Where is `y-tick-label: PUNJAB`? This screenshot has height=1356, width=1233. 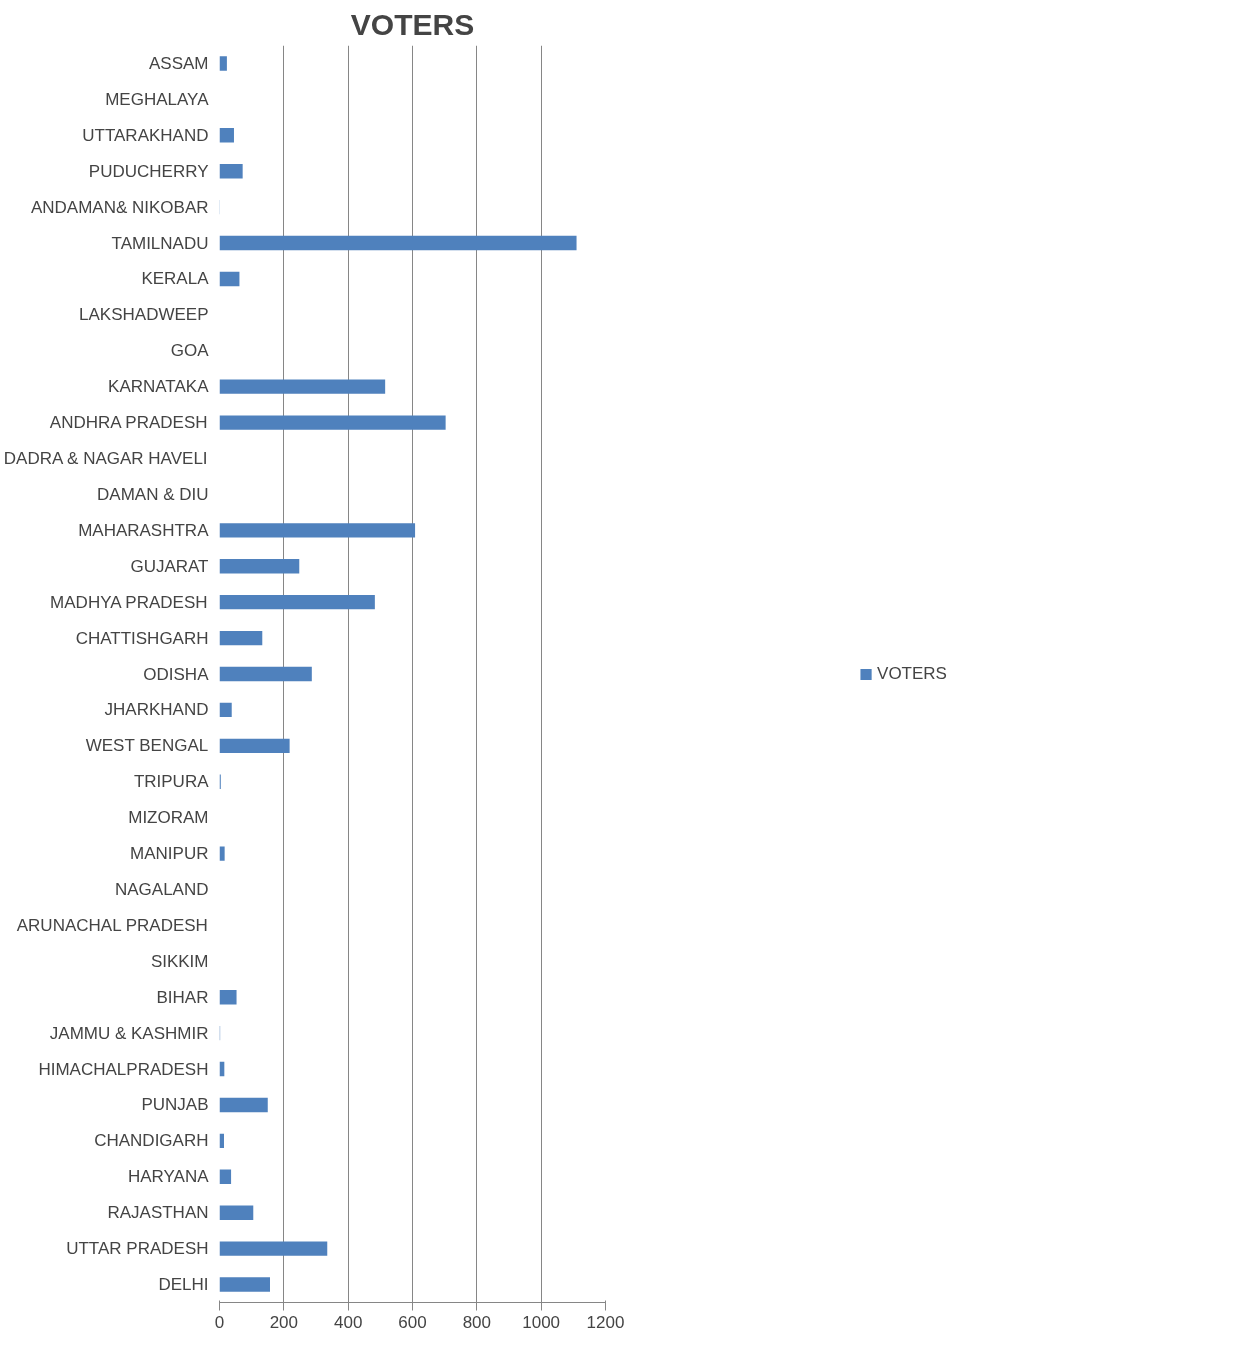
y-tick-label: PUNJAB is located at coordinates (175, 1105).